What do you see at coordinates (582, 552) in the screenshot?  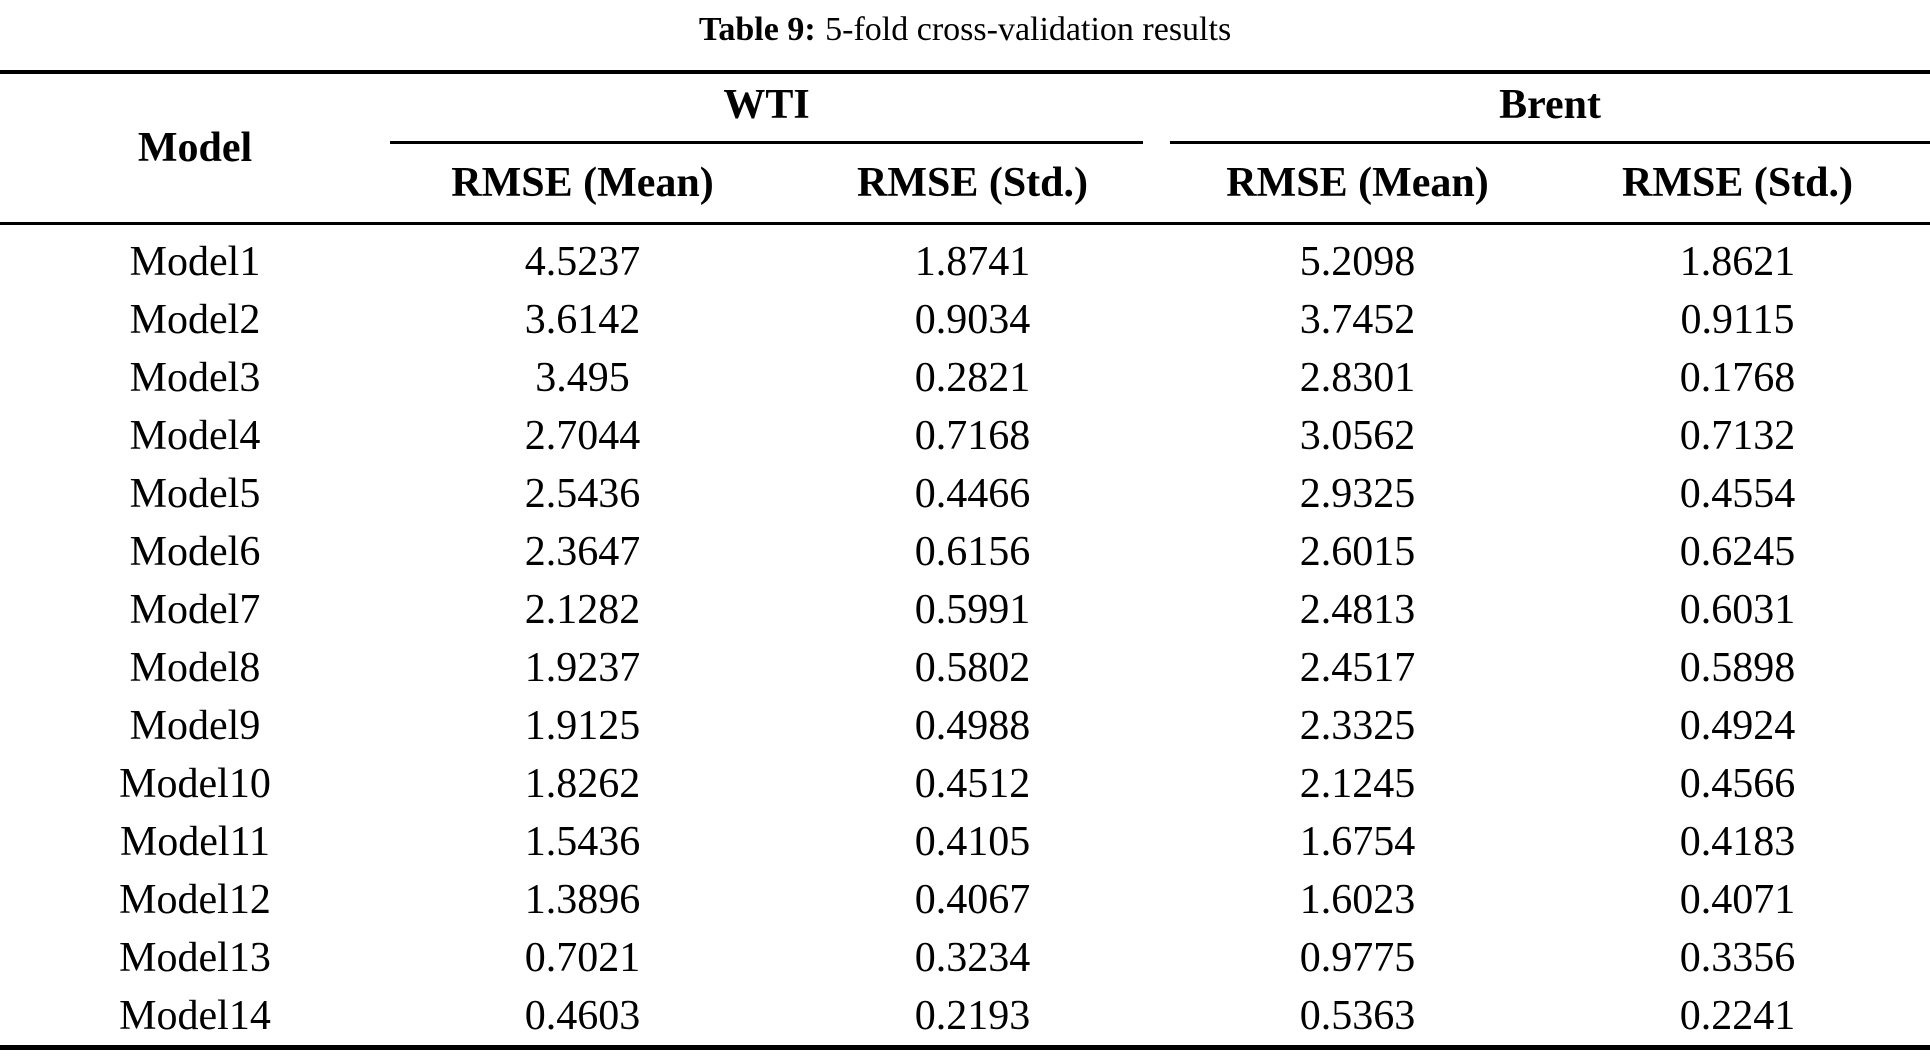 I see `cell-wti-rmse-mean: 2.3647` at bounding box center [582, 552].